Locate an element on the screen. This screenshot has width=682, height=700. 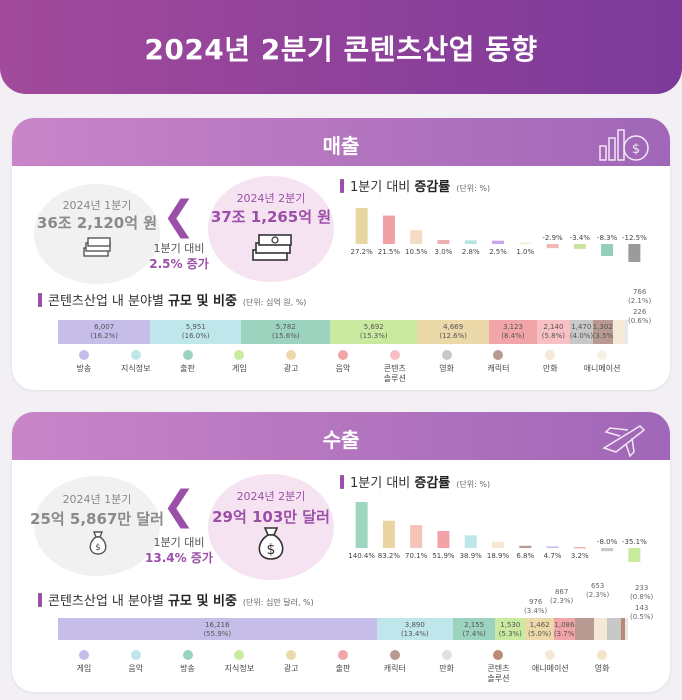
money-stack-icon is located at coordinates (97, 247).